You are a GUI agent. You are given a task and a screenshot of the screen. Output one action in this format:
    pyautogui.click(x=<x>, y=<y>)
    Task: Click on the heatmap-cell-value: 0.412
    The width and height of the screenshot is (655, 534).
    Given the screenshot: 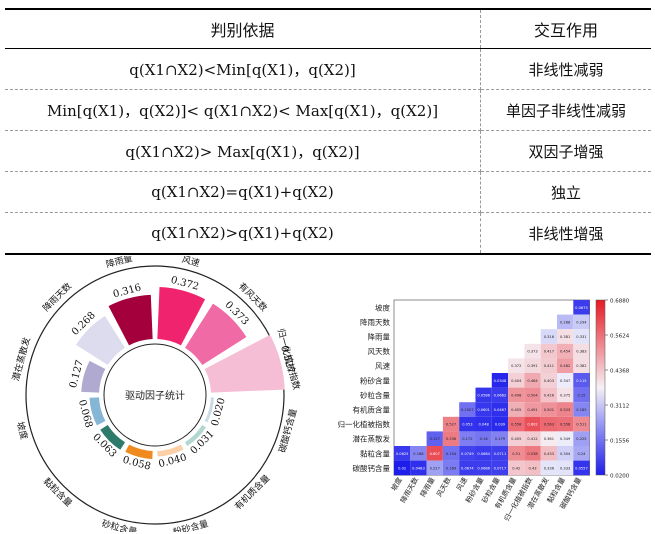 What is the action you would take?
    pyautogui.click(x=532, y=439)
    